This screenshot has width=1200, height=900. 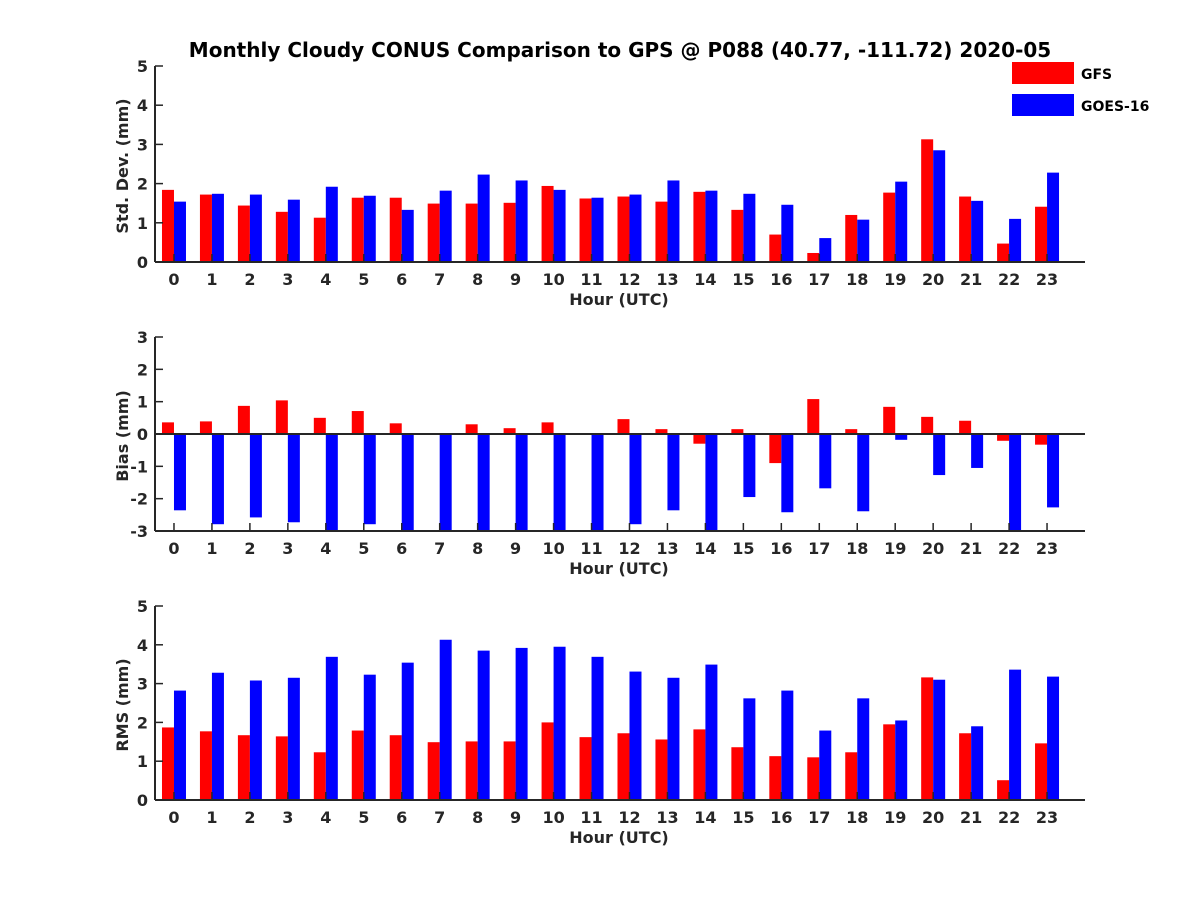 I want to click on x-tick-label: 2, so click(x=249, y=548).